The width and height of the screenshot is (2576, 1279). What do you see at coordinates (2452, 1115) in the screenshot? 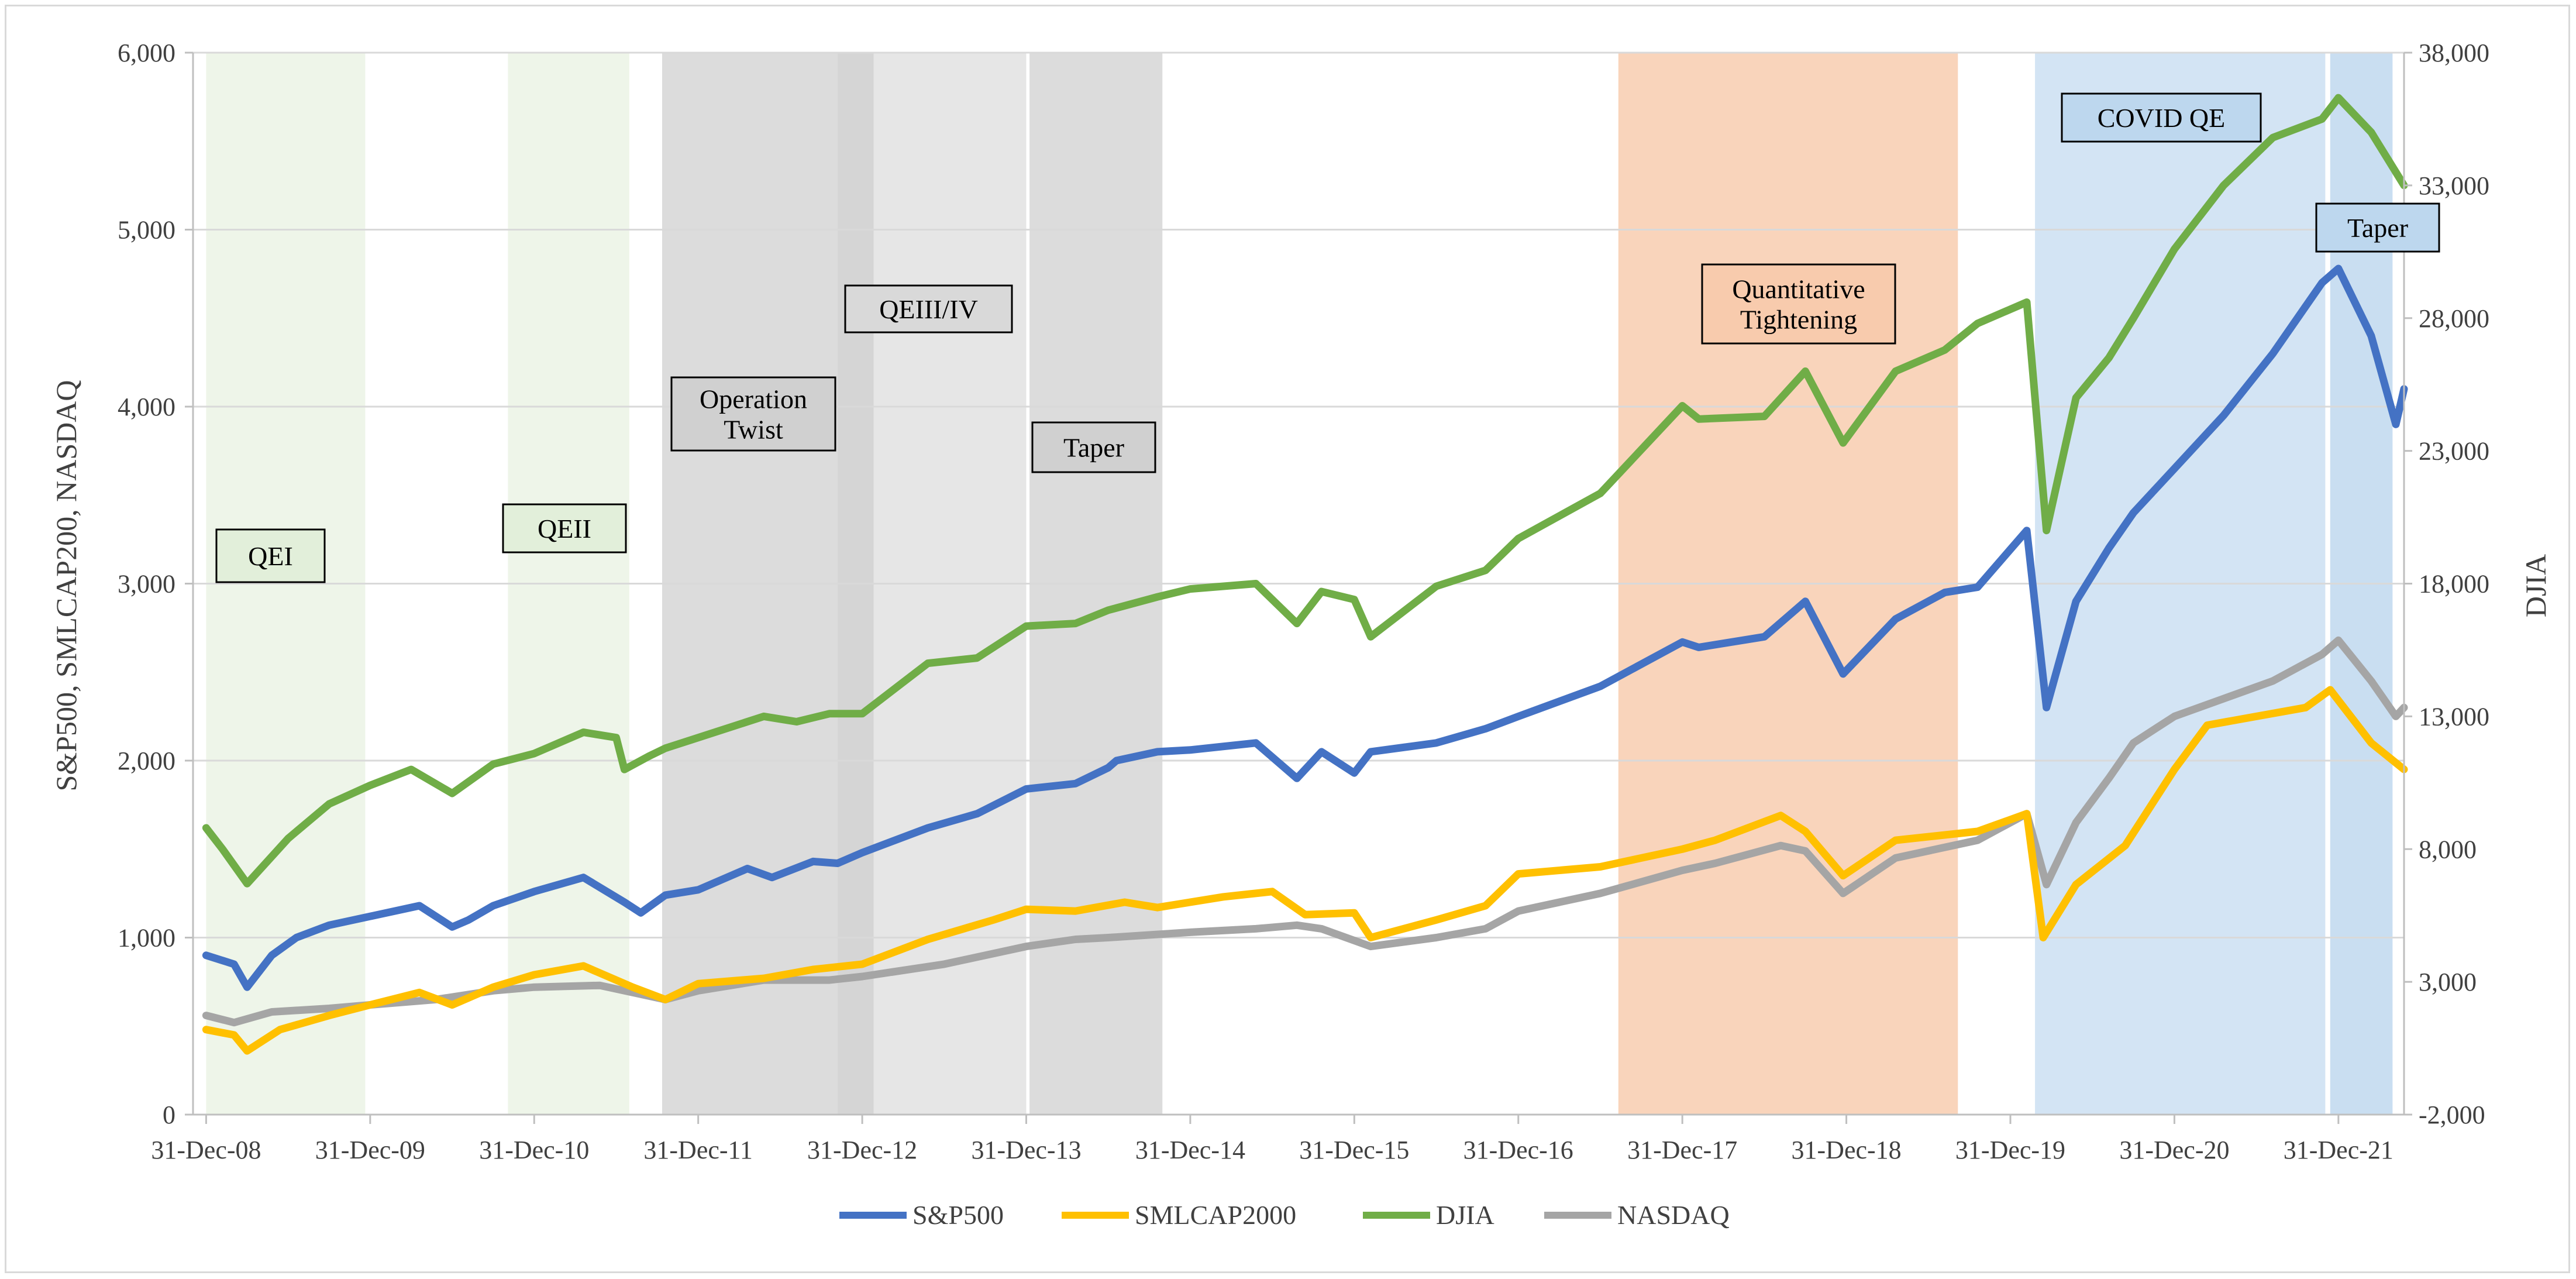
I see `y-right-tick-label: -2,000` at bounding box center [2452, 1115].